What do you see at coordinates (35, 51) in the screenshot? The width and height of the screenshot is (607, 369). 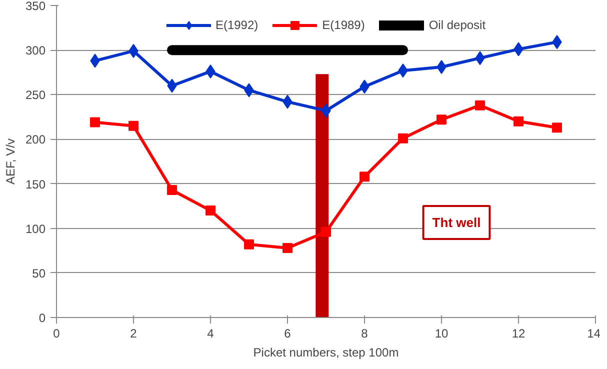 I see `y-tick-label: 300` at bounding box center [35, 51].